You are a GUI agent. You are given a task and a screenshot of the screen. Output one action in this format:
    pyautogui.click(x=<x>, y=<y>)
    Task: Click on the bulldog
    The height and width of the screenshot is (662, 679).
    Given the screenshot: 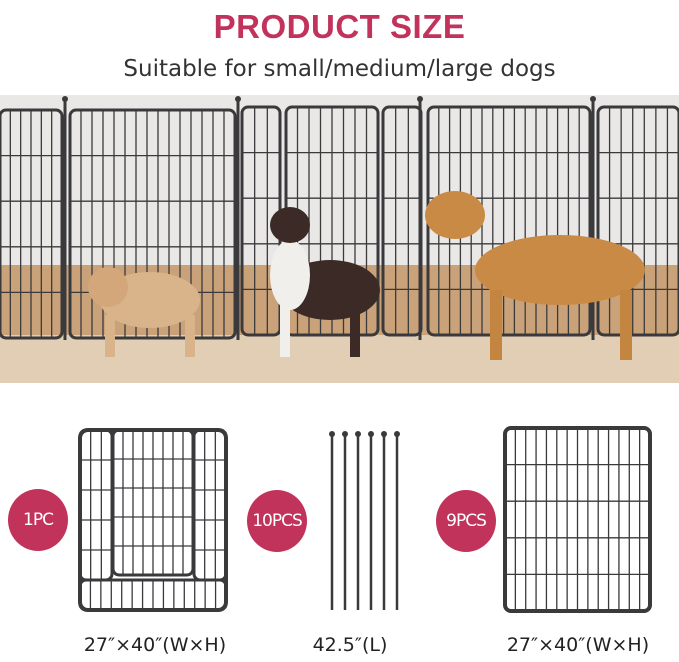 What is the action you would take?
    pyautogui.click(x=144, y=312)
    